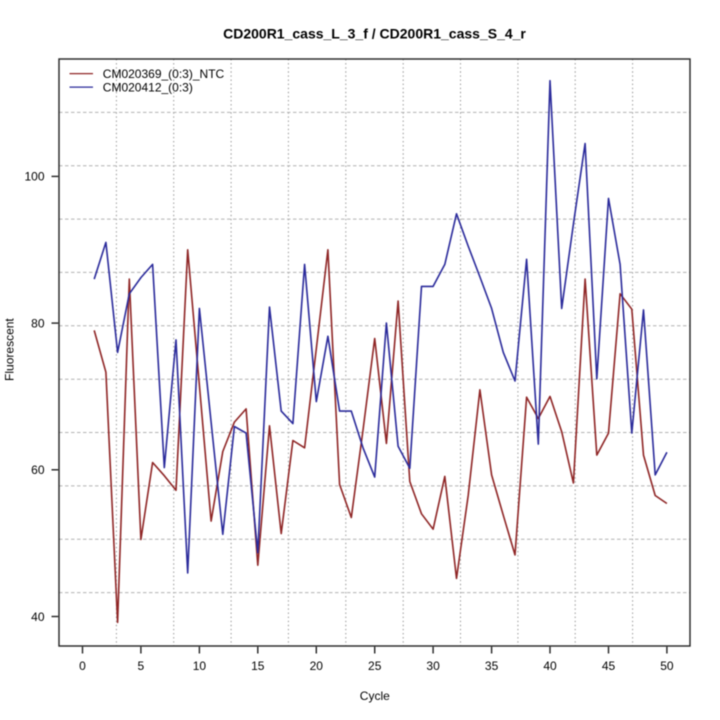 This screenshot has width=720, height=720. I want to click on svg-text: Cycle, so click(375, 696).